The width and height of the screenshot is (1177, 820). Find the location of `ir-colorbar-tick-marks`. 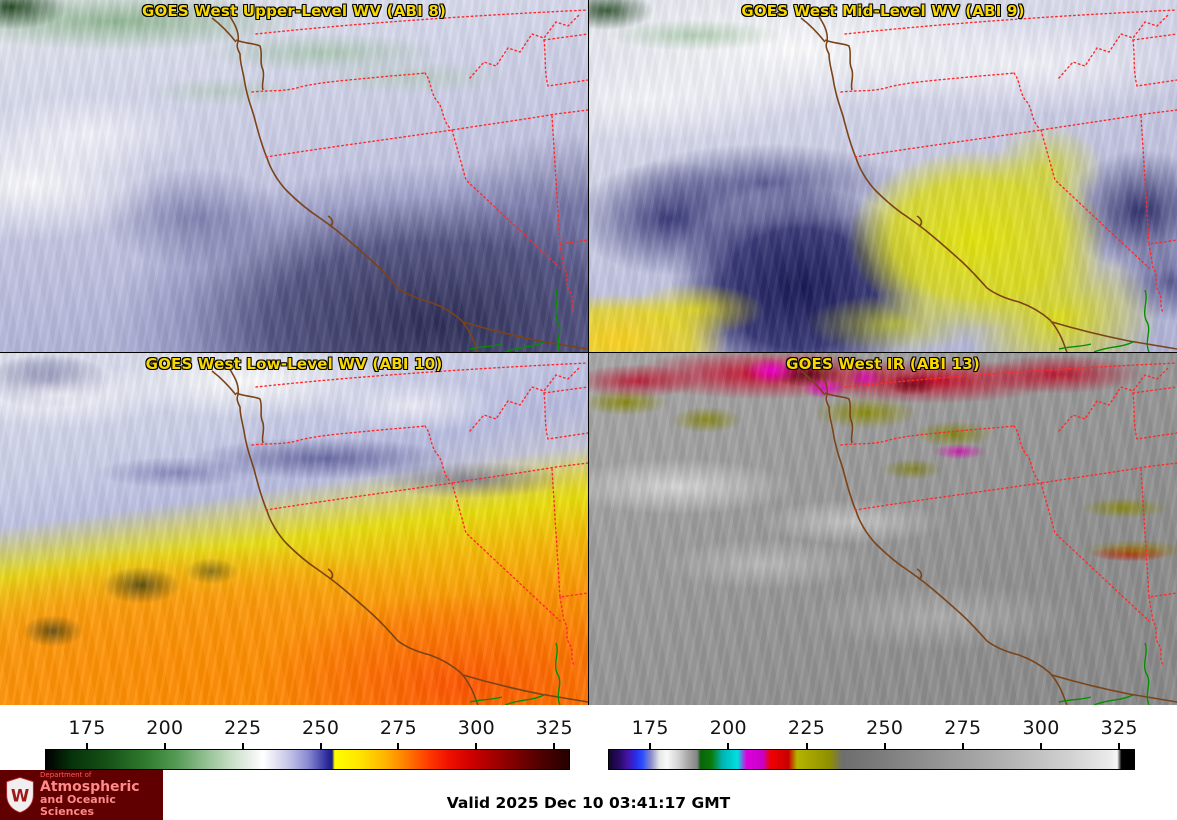

ir-colorbar-tick-marks is located at coordinates (871, 746).